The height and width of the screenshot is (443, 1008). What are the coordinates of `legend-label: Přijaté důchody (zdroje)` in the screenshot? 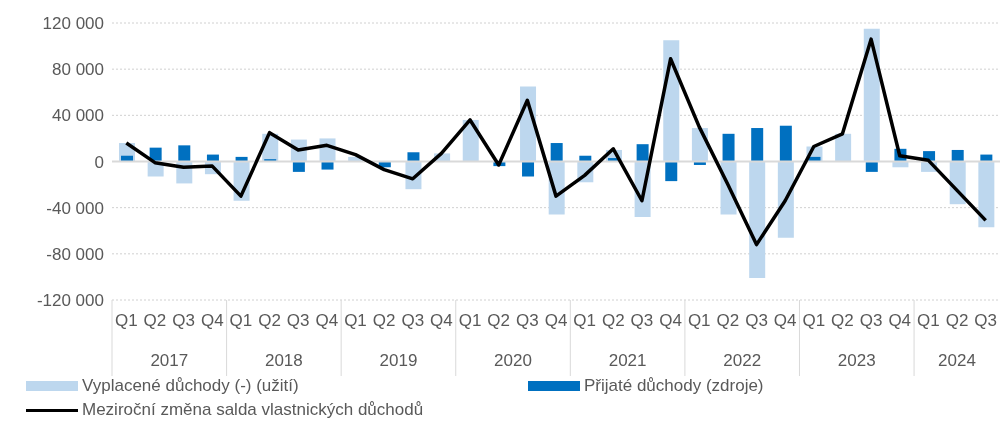 It's located at (674, 386).